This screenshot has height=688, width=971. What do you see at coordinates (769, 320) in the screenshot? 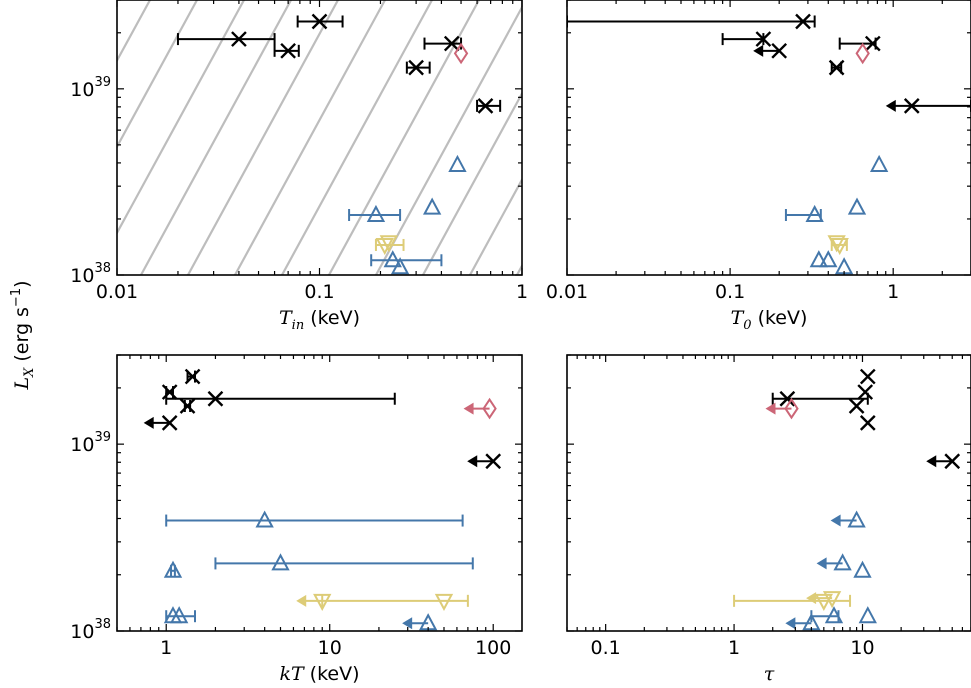
I see `x-axis-title: T0 (keV)` at bounding box center [769, 320].